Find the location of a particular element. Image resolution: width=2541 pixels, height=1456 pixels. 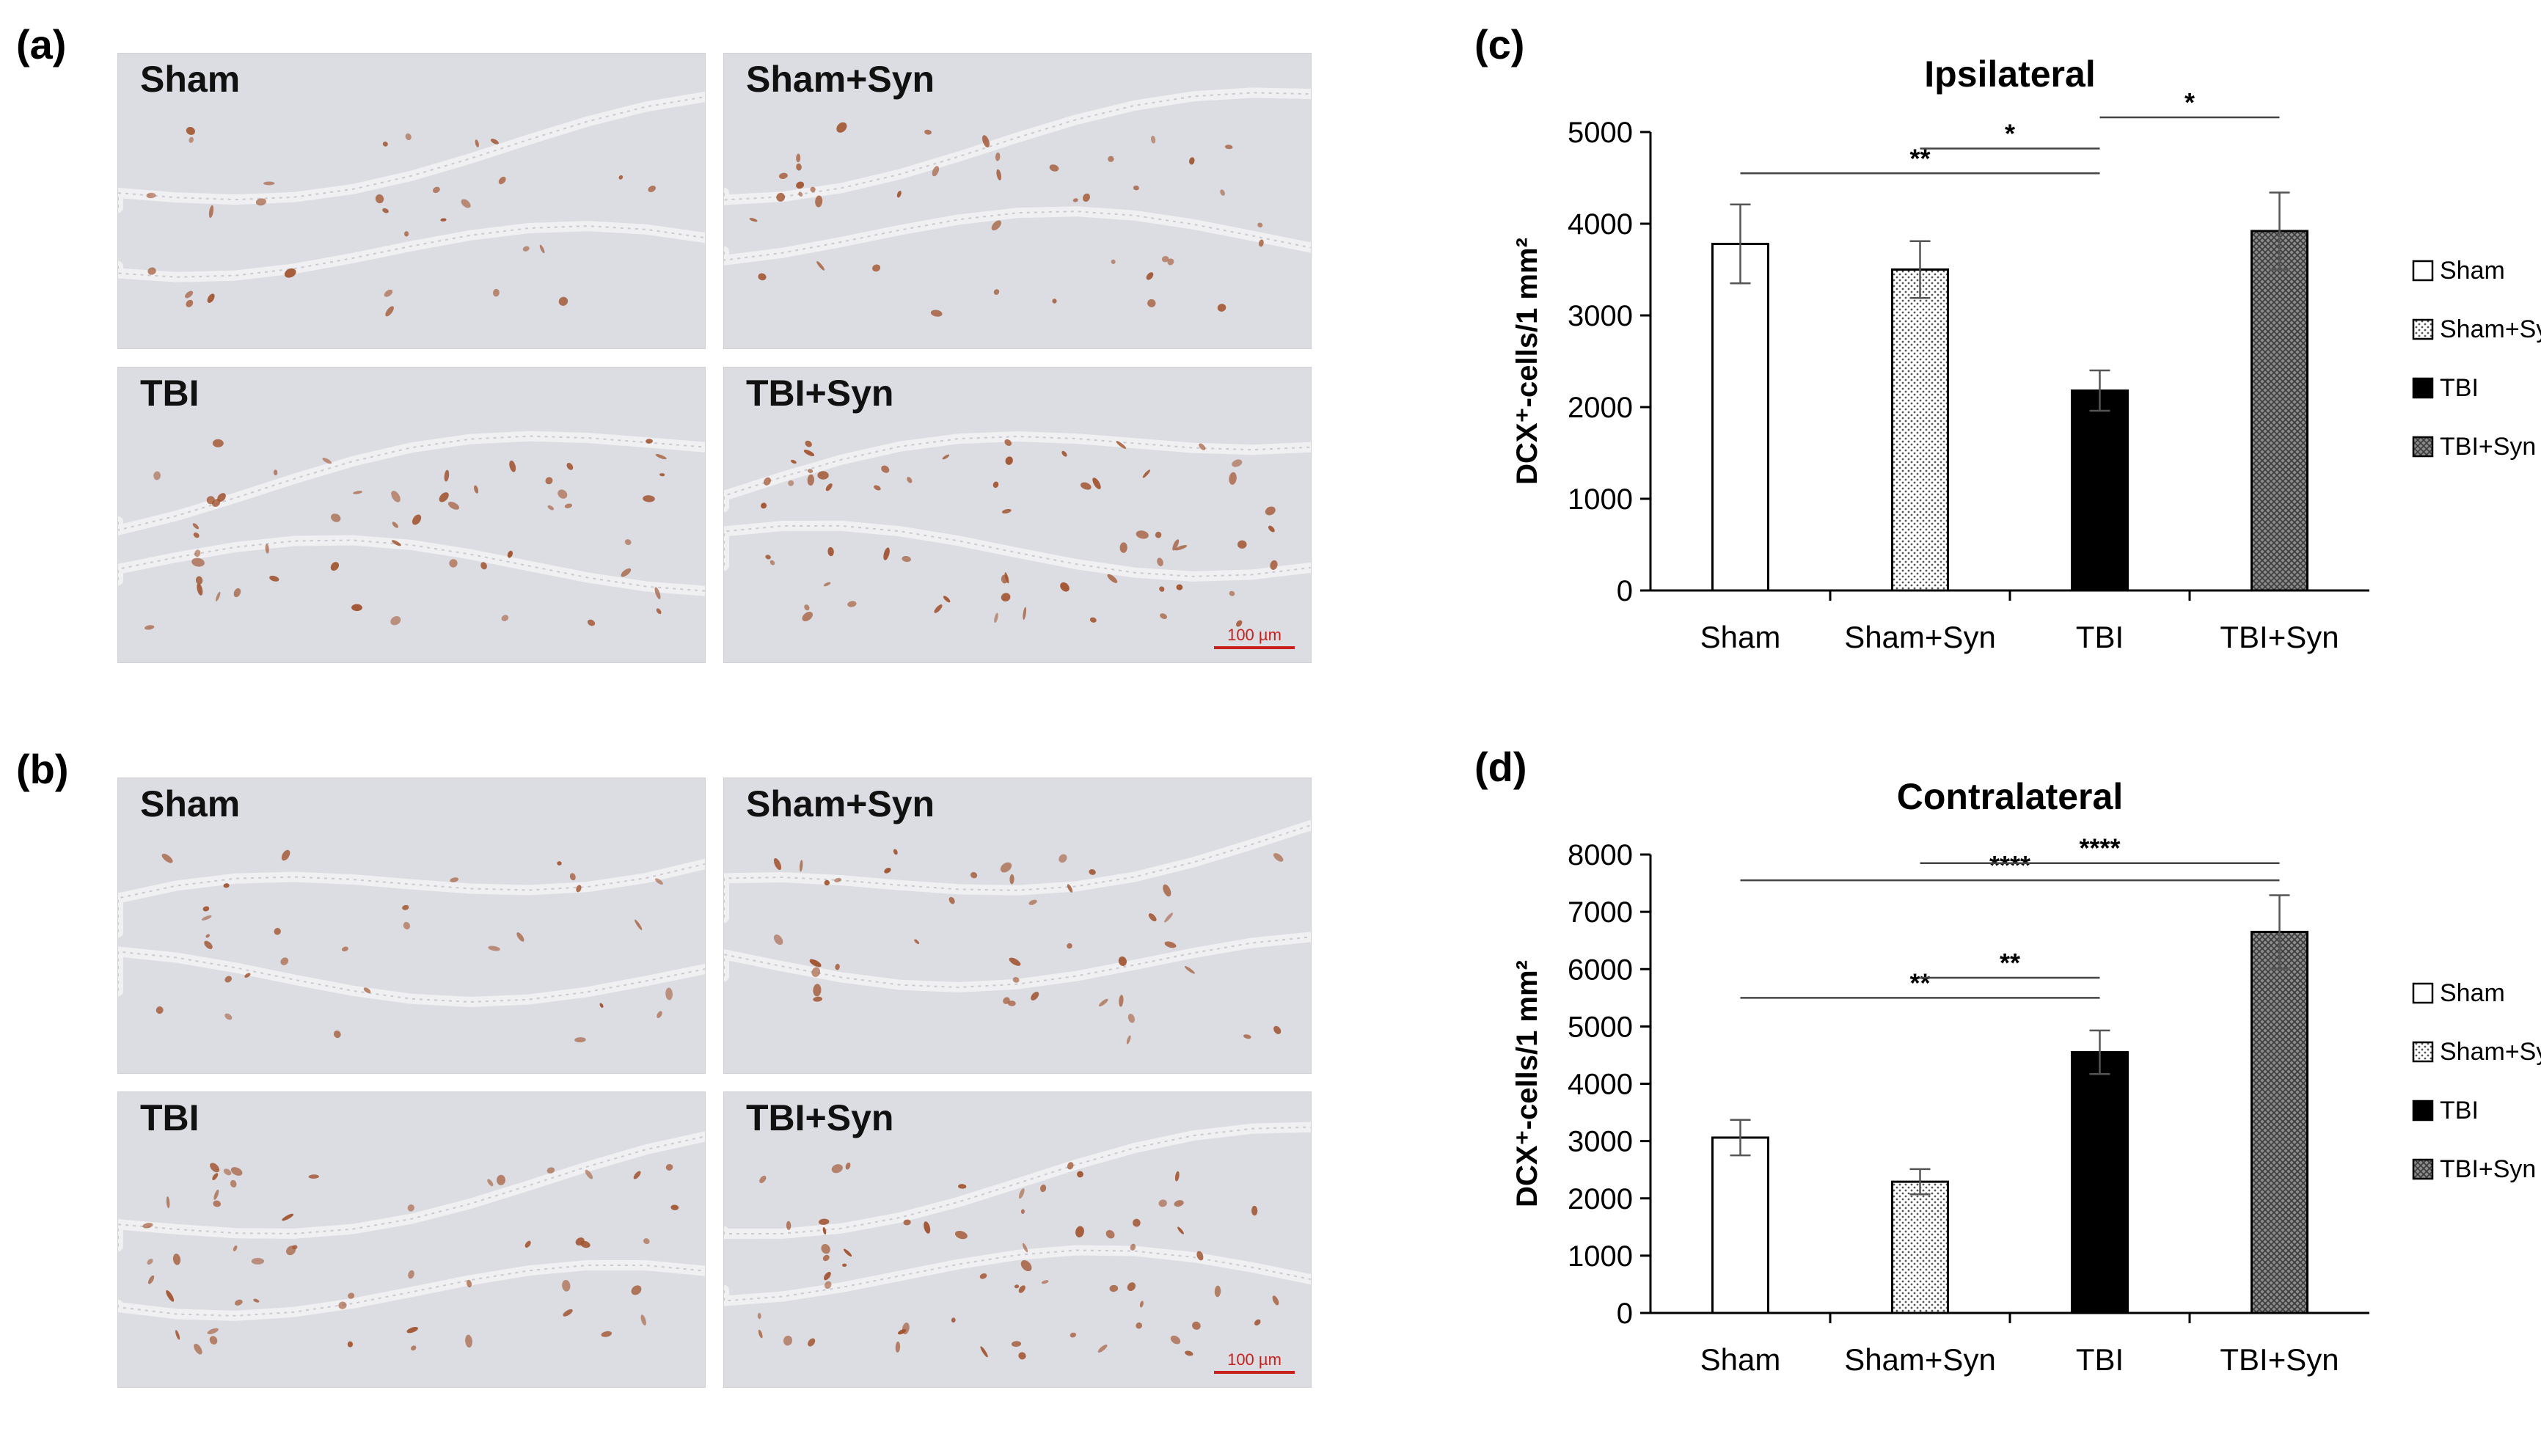

y-tick-label: 5000 is located at coordinates (1600, 133).